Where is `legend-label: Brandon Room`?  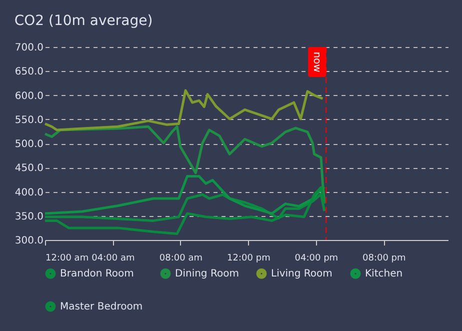 legend-label: Brandon Room is located at coordinates (97, 274).